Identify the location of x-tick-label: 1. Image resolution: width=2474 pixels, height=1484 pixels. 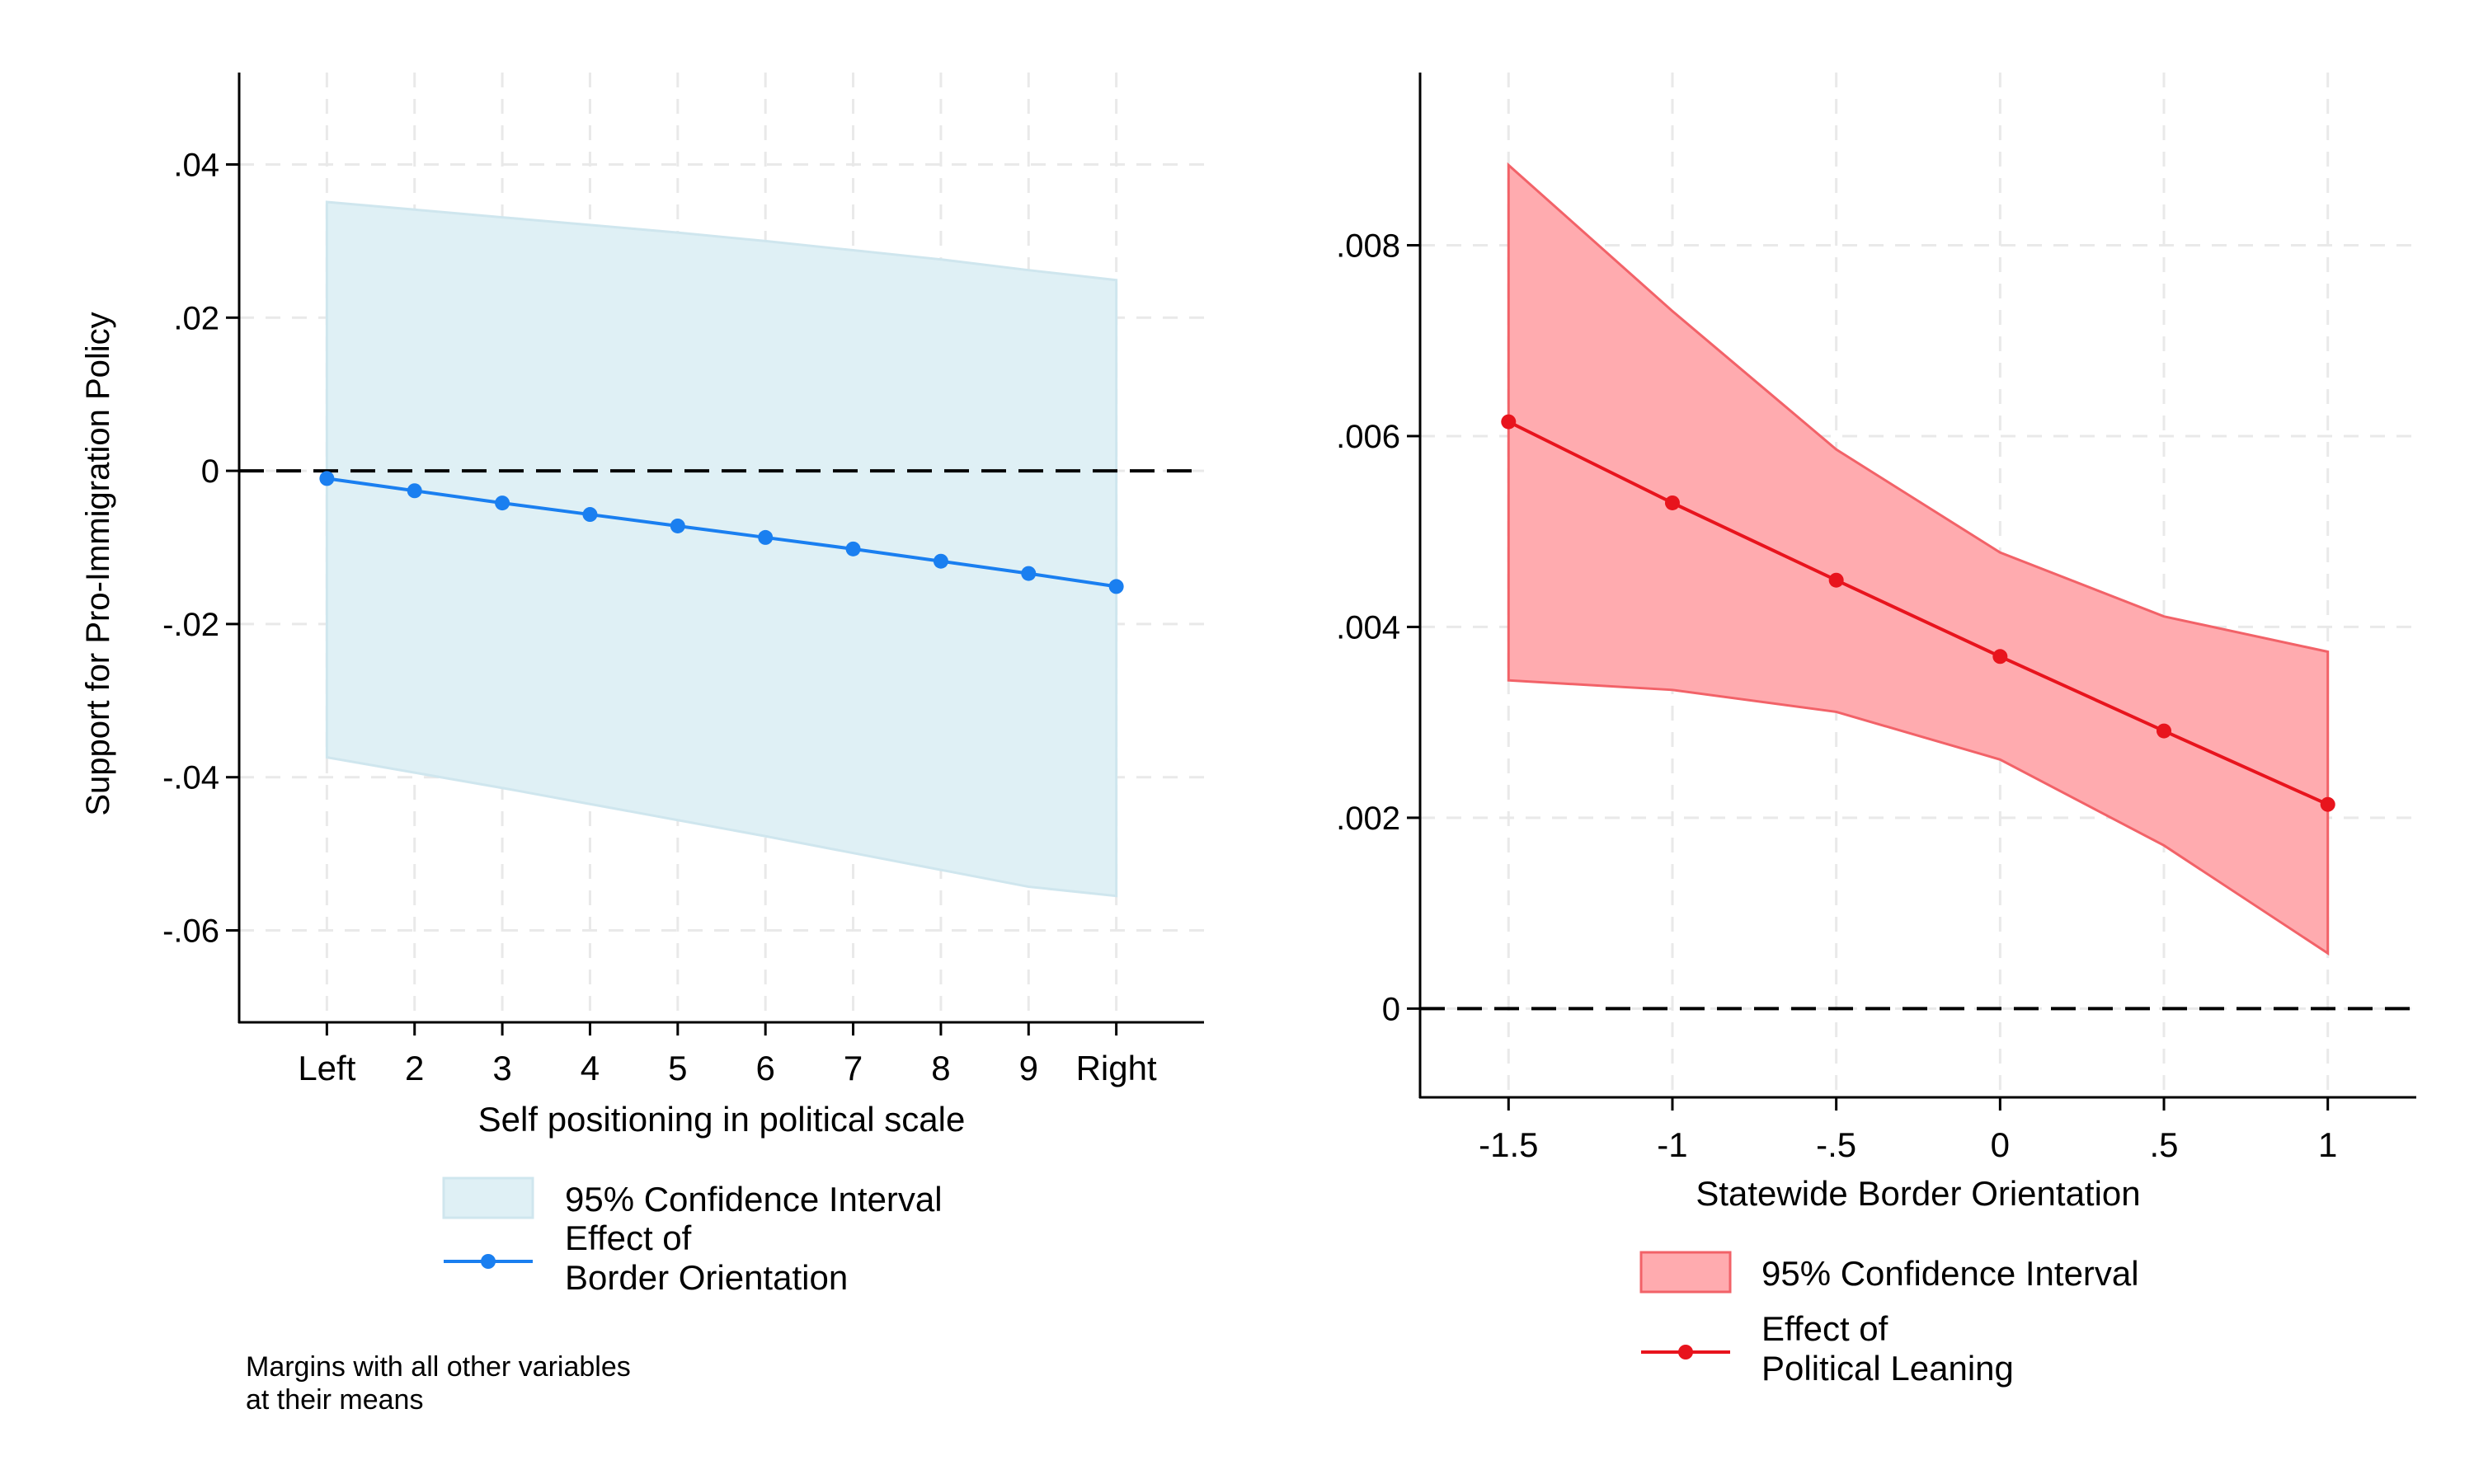
(2327, 1144).